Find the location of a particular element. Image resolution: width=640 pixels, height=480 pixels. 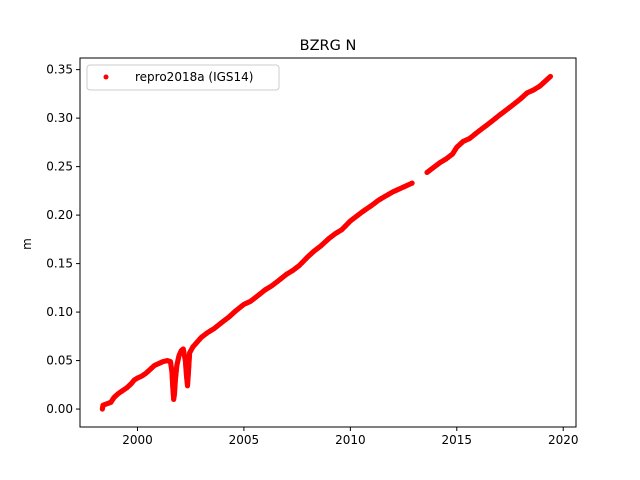

x-tick-label: 2005 is located at coordinates (244, 440).